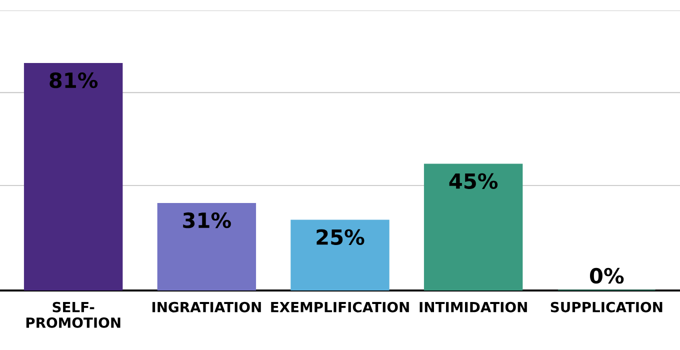 This screenshot has width=680, height=350. Describe the element at coordinates (473, 307) in the screenshot. I see `x-tick-label: INTIMIDATION` at that location.